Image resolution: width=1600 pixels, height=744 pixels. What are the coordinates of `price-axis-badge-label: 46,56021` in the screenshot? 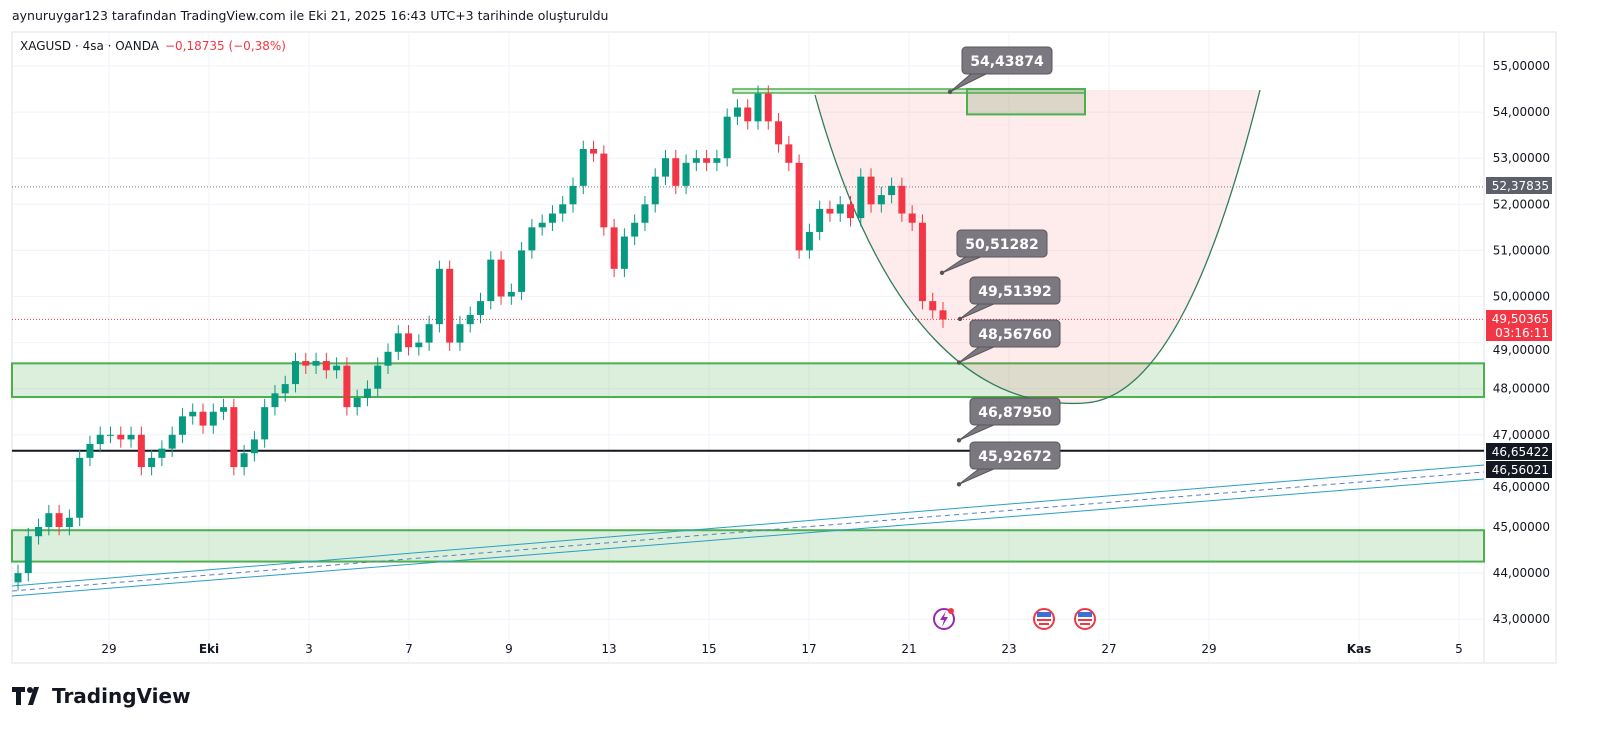 It's located at (1520, 470).